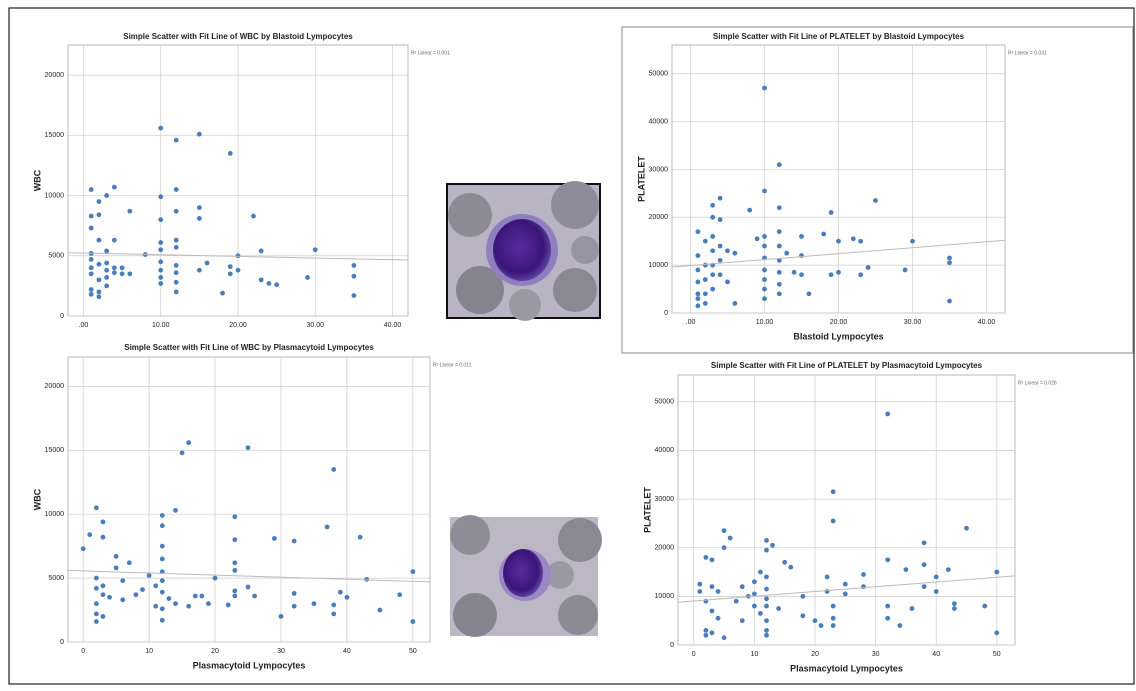 This screenshot has height=691, width=1136. I want to click on x-tick-label: 0, so click(694, 654).